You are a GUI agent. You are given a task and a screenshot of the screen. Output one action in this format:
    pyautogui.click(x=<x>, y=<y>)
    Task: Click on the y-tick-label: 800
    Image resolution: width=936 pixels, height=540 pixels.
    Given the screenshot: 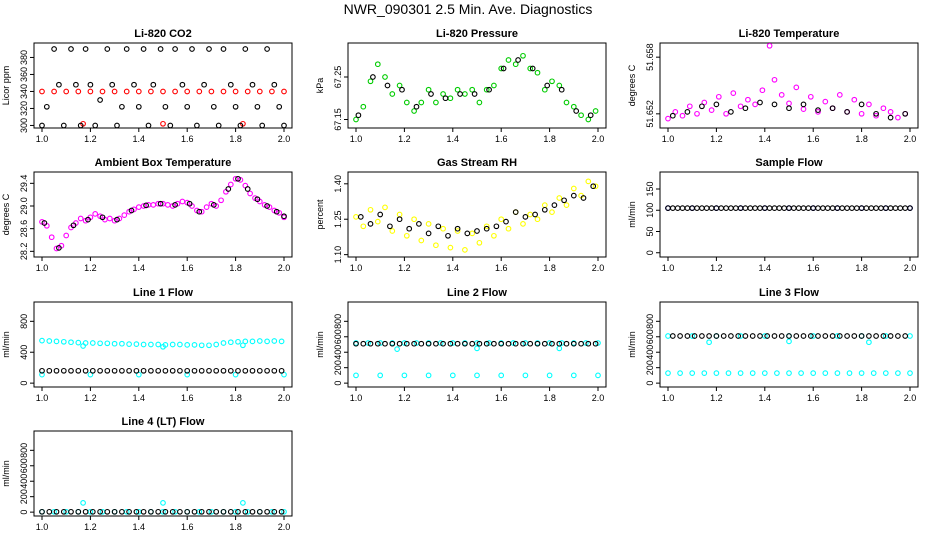 What is the action you would take?
    pyautogui.click(x=650, y=321)
    